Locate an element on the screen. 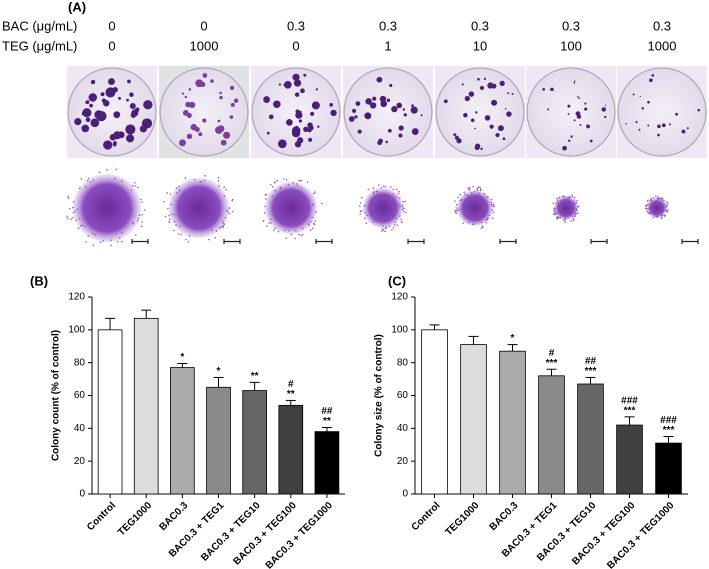 This screenshot has width=709, height=569. row-value: 100 is located at coordinates (571, 45).